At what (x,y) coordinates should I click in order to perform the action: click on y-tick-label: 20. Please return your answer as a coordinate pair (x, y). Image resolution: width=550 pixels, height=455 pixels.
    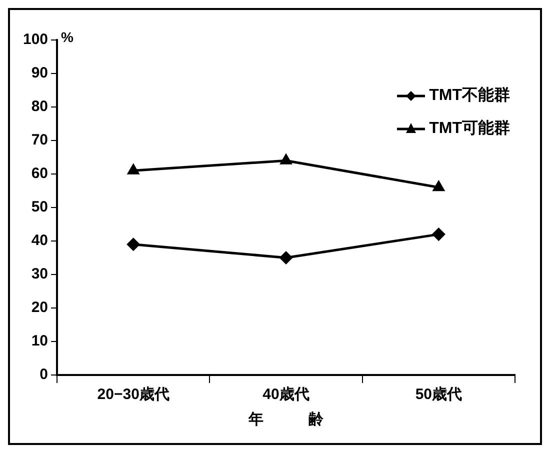
    Looking at the image, I should click on (39, 307).